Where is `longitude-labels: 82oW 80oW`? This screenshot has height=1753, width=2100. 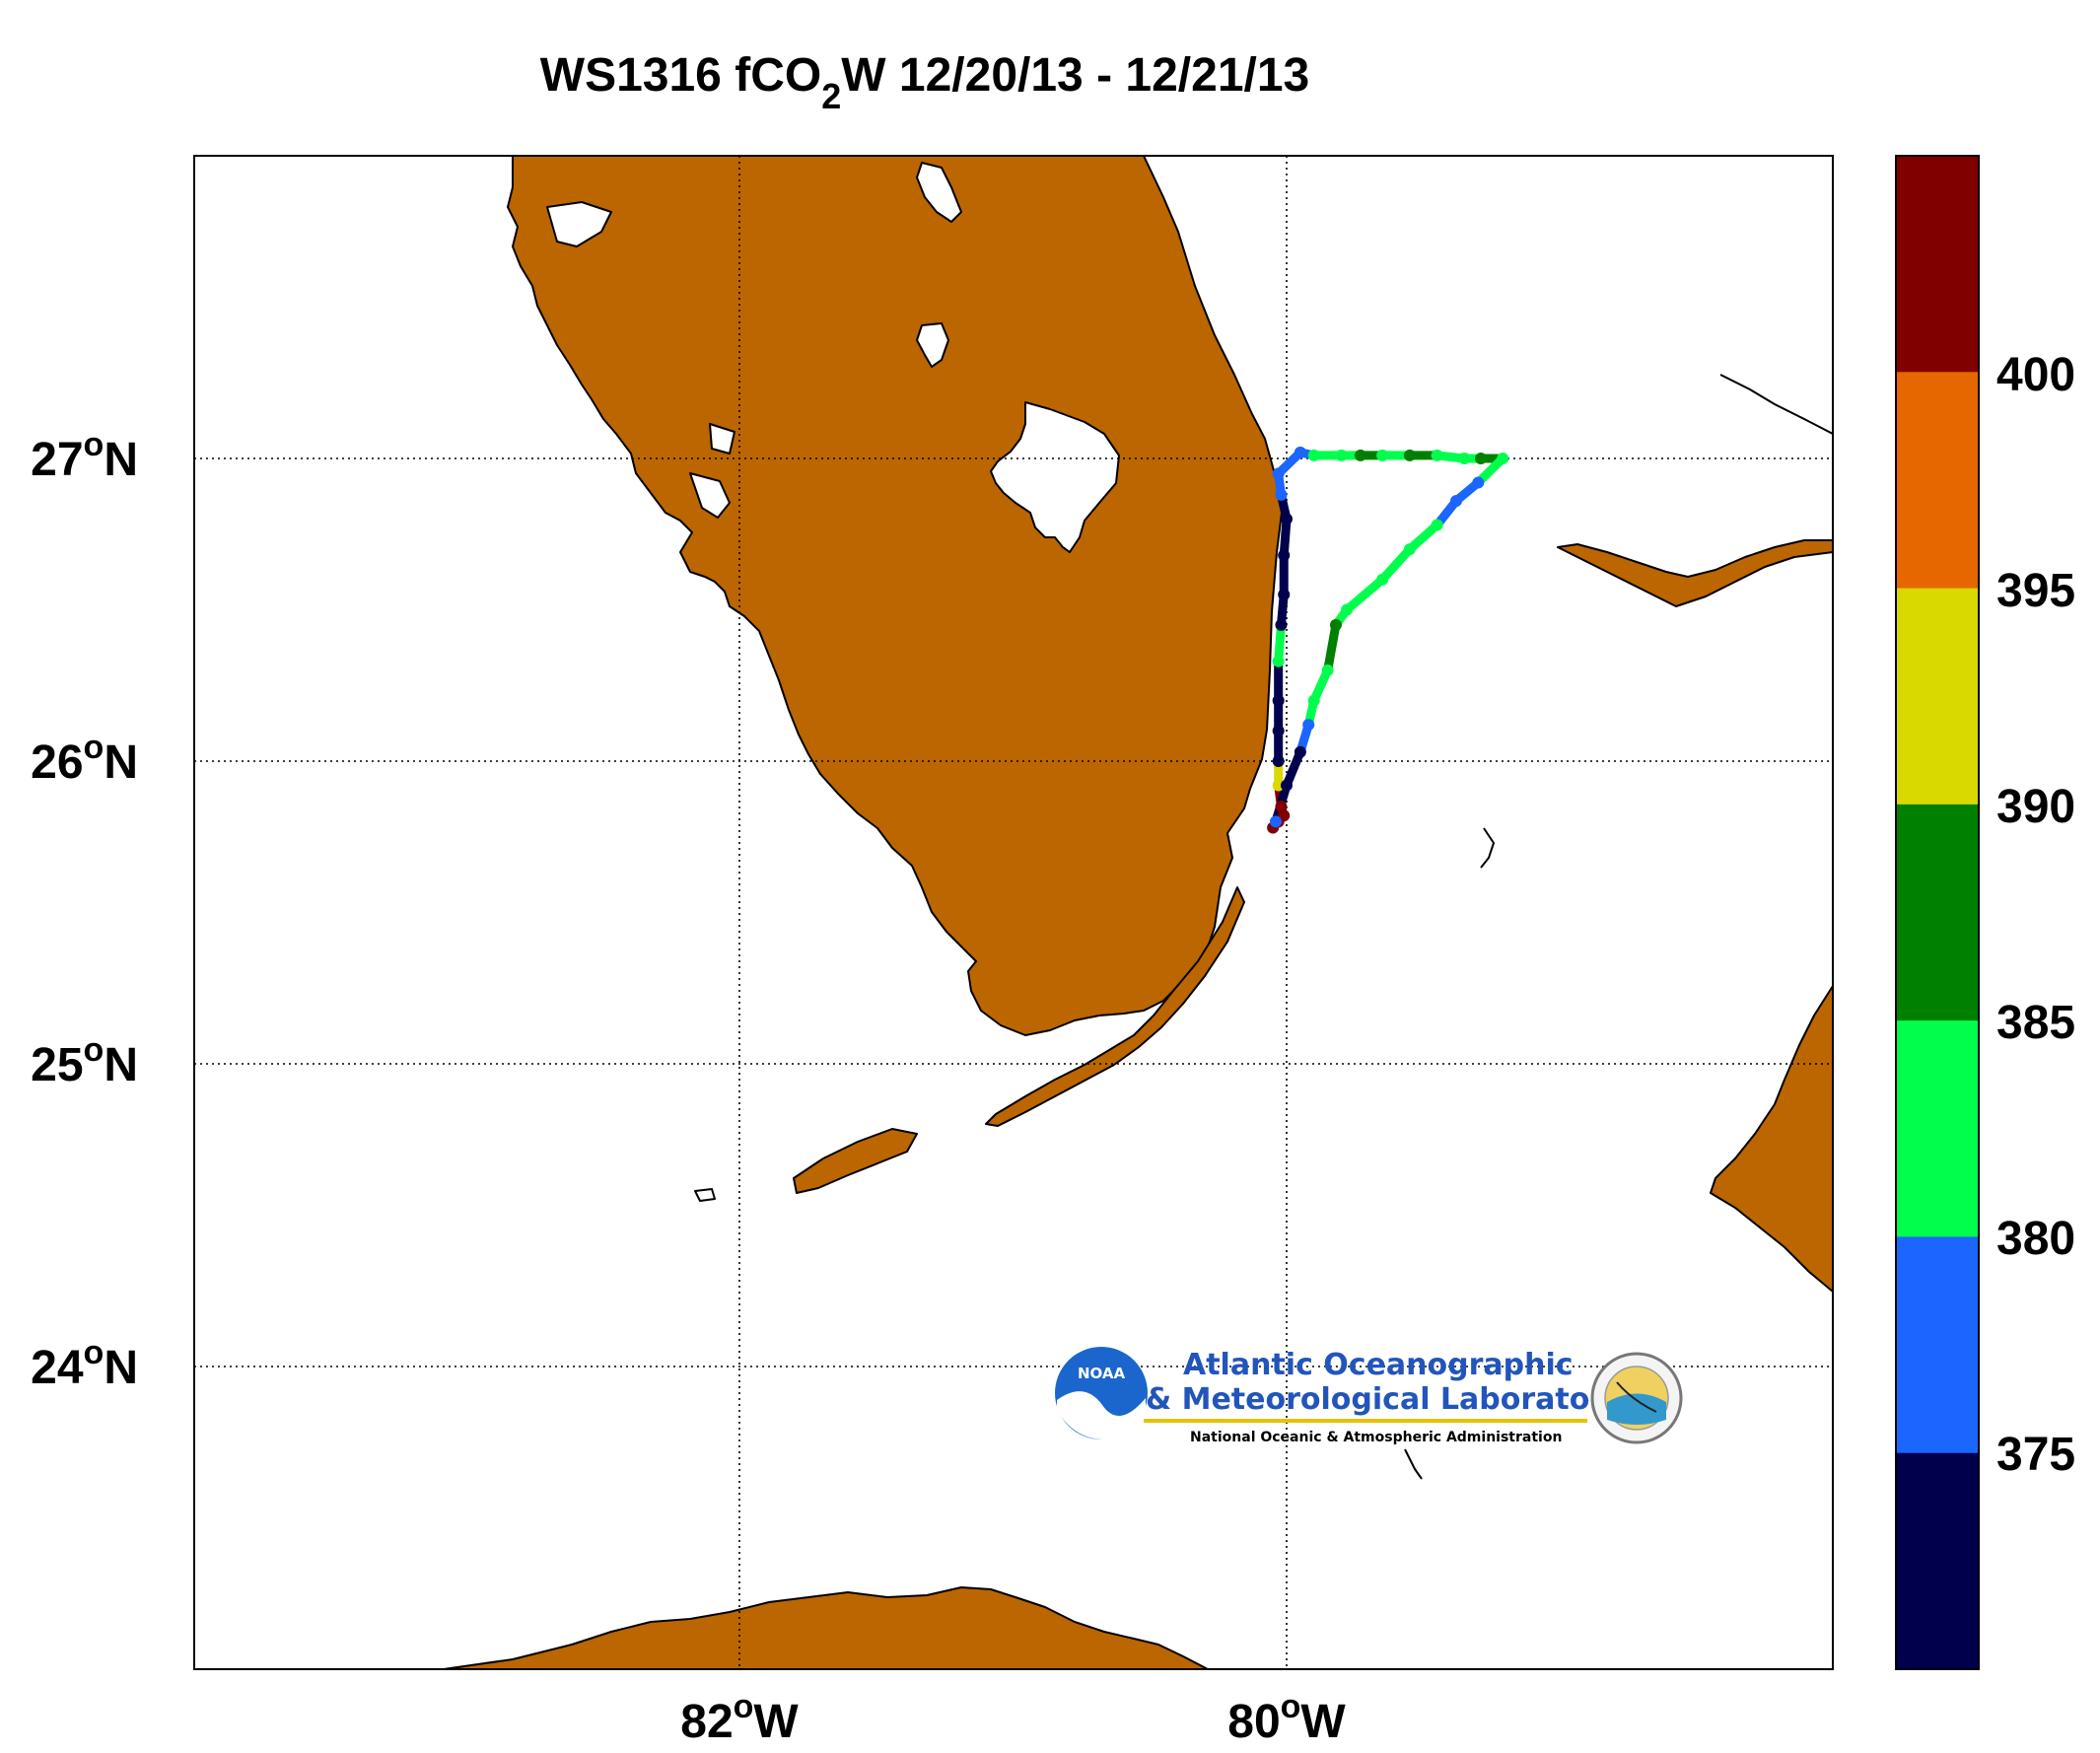
longitude-labels: 82oW 80oW is located at coordinates (1013, 1718).